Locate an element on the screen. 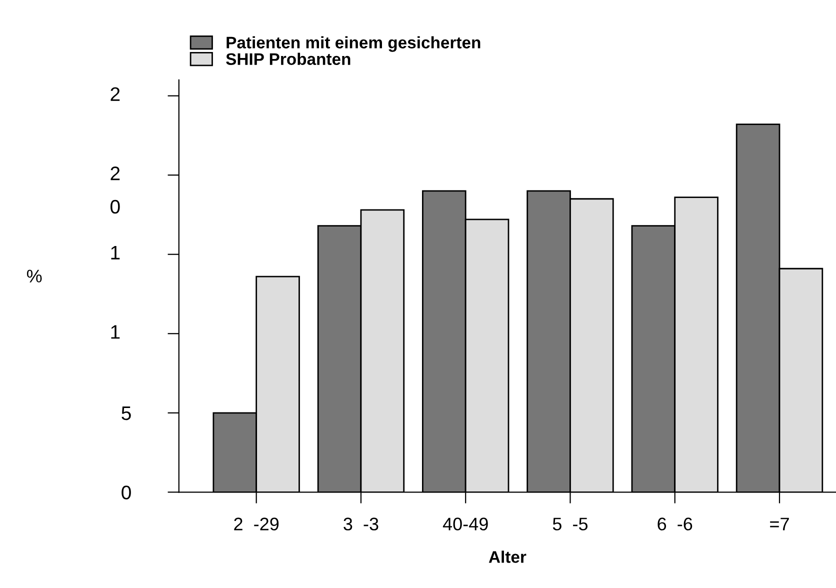  y-axis-title: % is located at coordinates (34, 276).